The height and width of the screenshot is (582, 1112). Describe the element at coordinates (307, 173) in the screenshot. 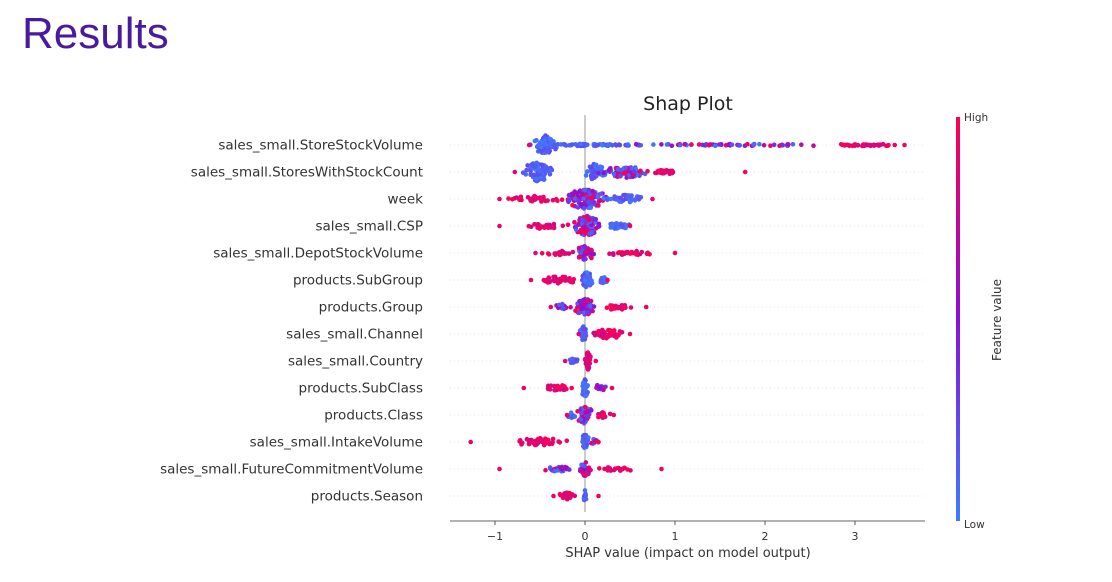

I see `feature-label: sales_small.StoresWithStockCount` at that location.